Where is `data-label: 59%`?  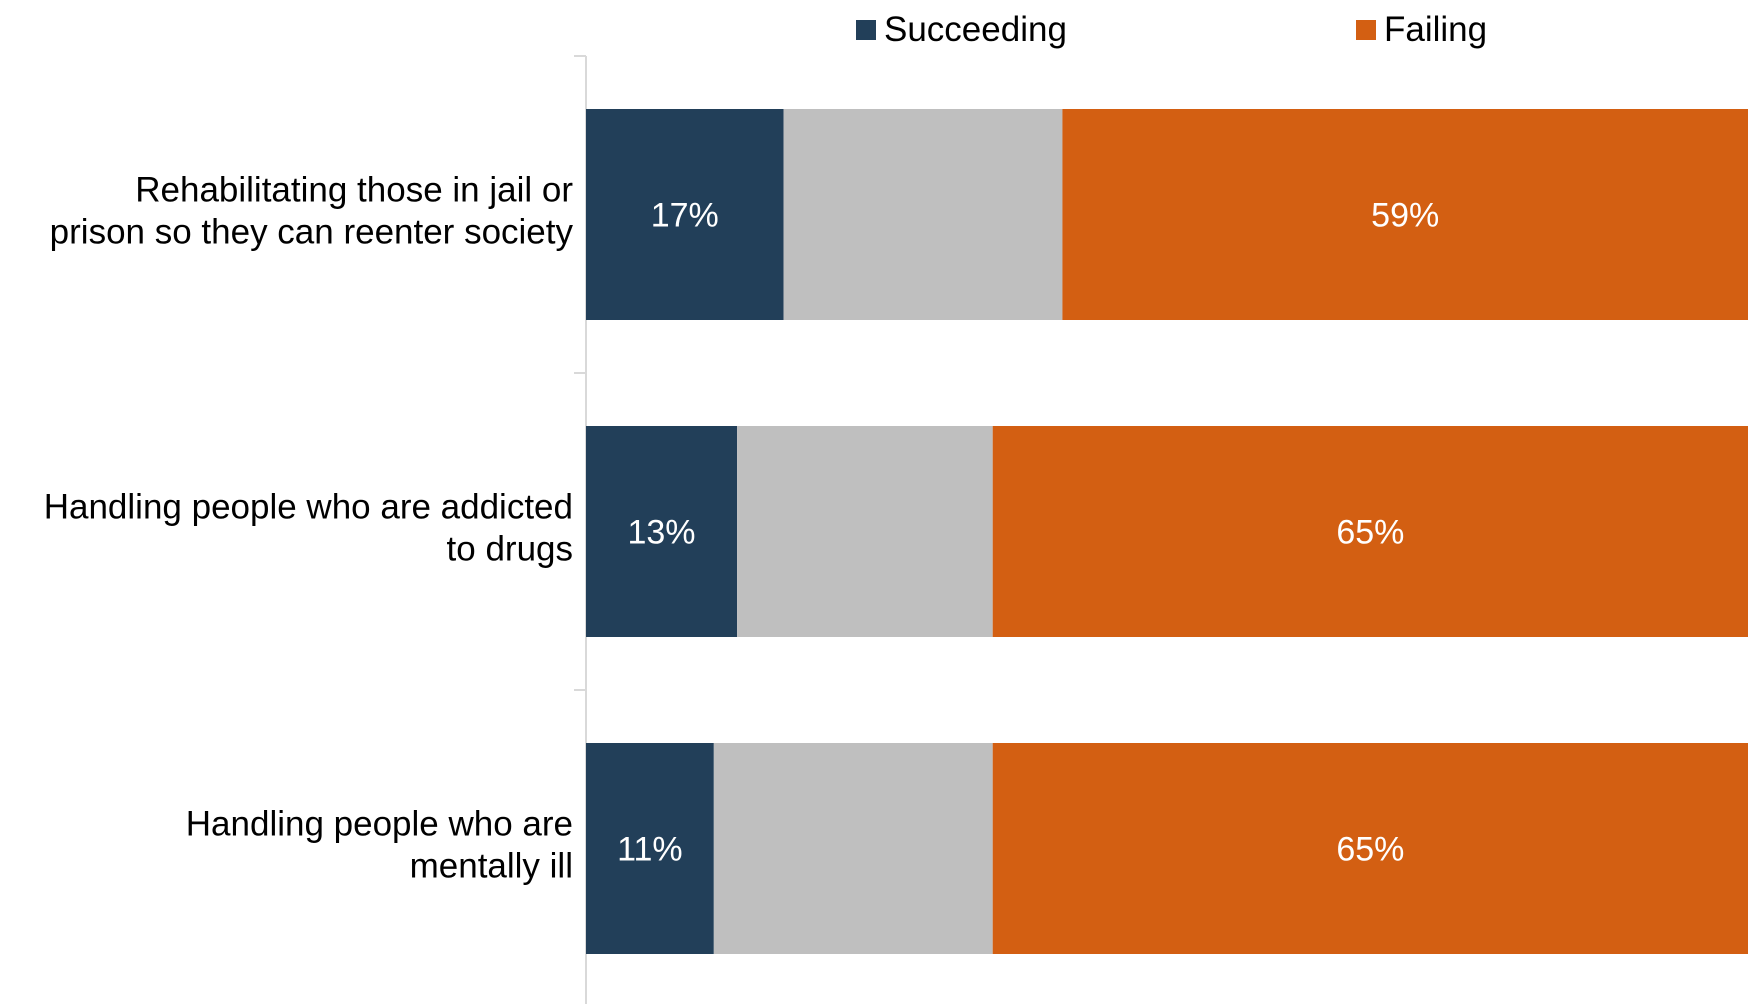
data-label: 59% is located at coordinates (1405, 216).